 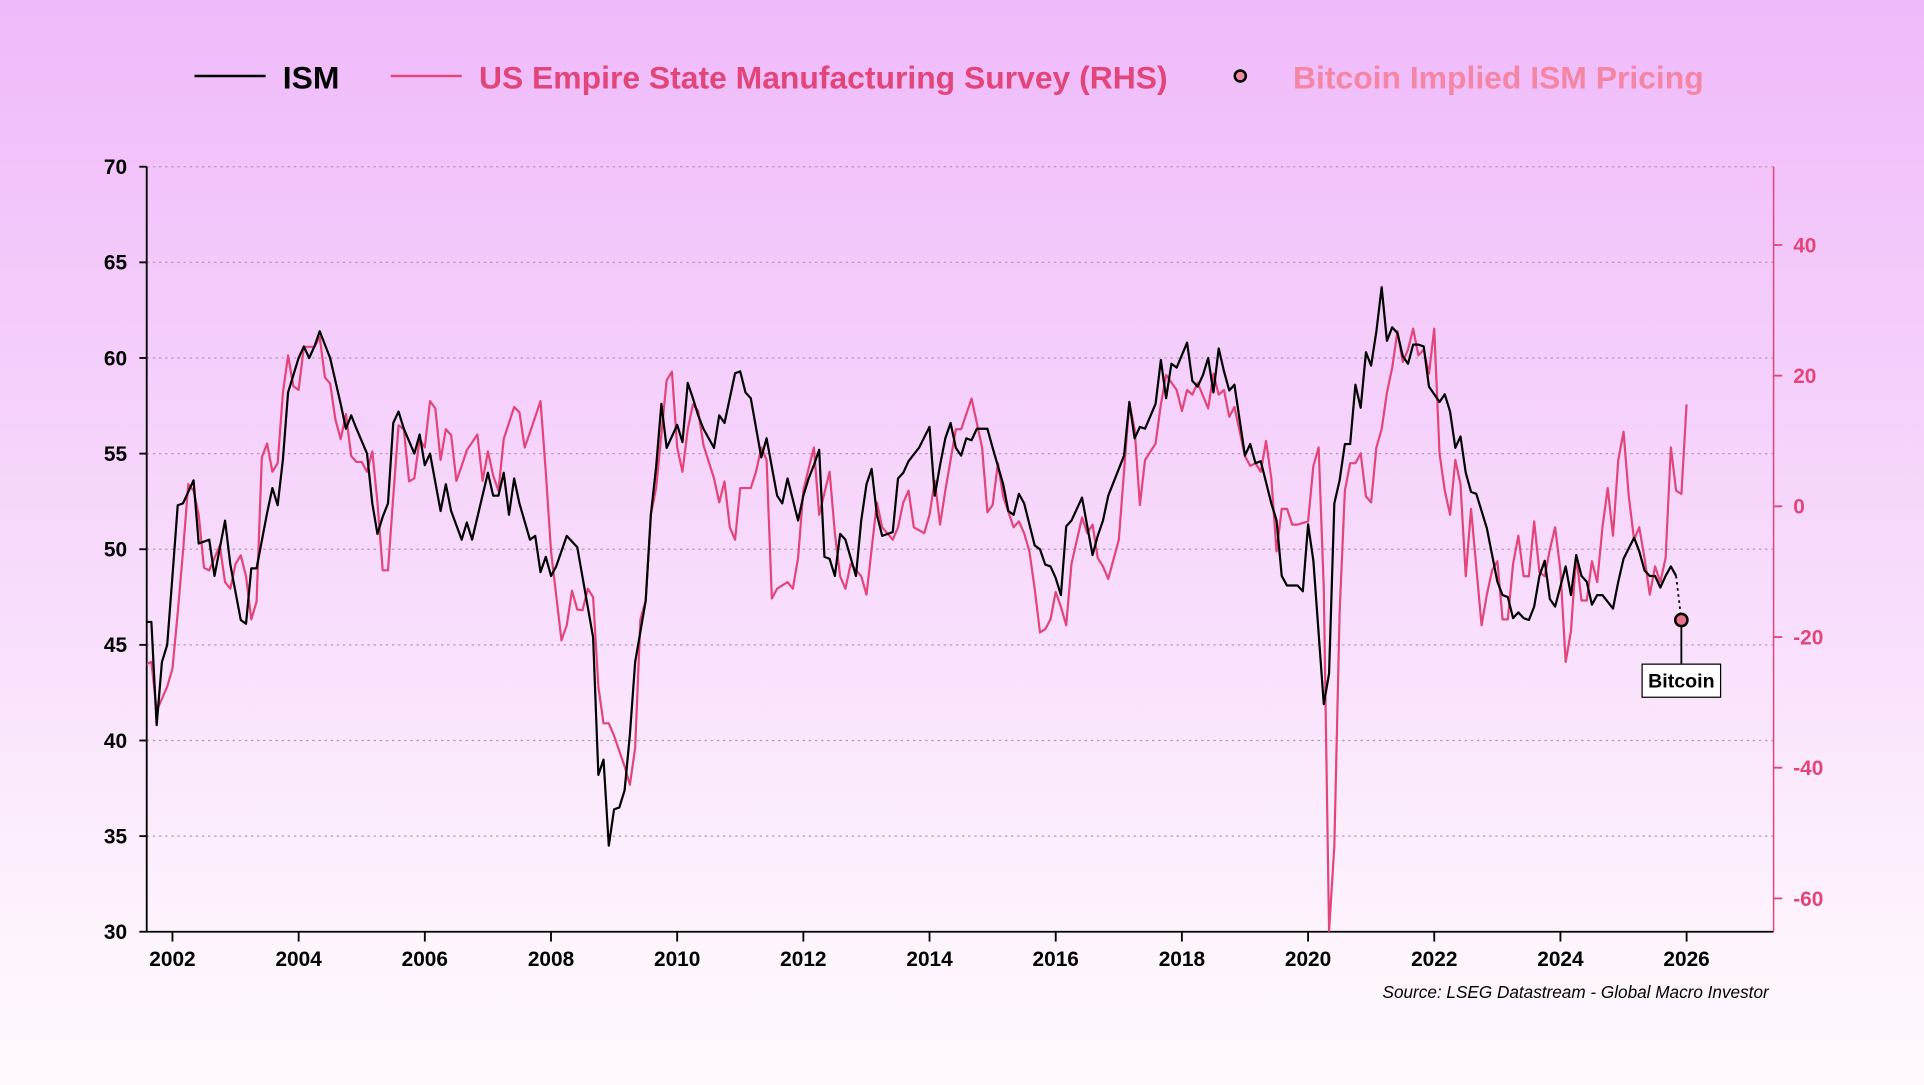 I want to click on x-tick-label: 2012, so click(x=803, y=959).